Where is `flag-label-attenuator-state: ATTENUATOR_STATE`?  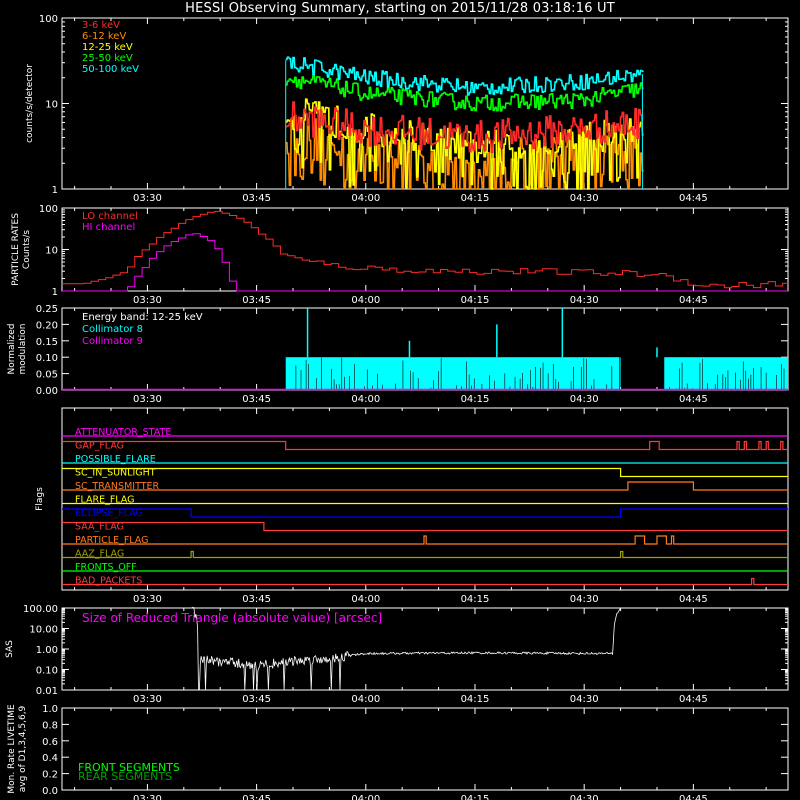 flag-label-attenuator-state: ATTENUATOR_STATE is located at coordinates (123, 432).